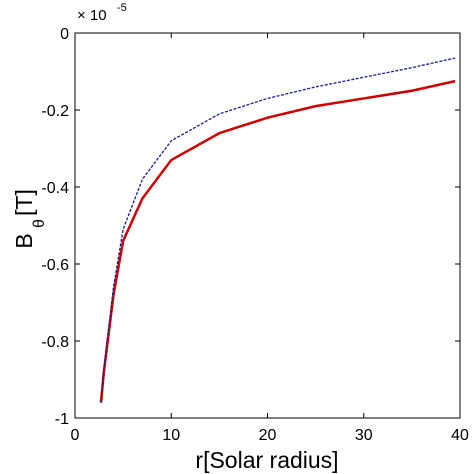 The width and height of the screenshot is (474, 474). I want to click on x-axis-label: r[Solar radius], so click(266, 460).